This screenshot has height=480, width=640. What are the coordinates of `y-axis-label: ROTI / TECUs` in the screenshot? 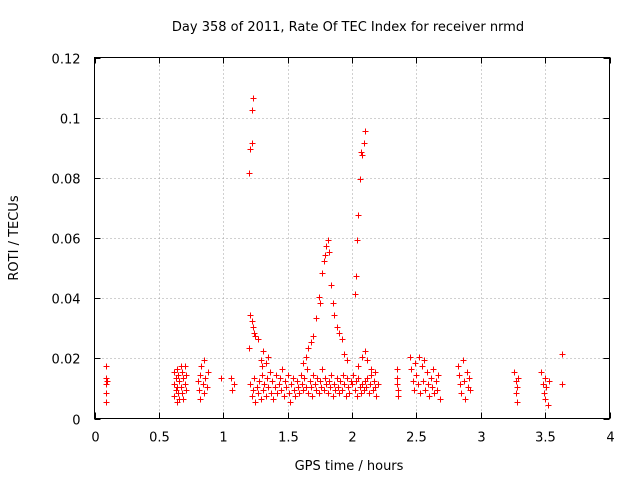 It's located at (14, 237).